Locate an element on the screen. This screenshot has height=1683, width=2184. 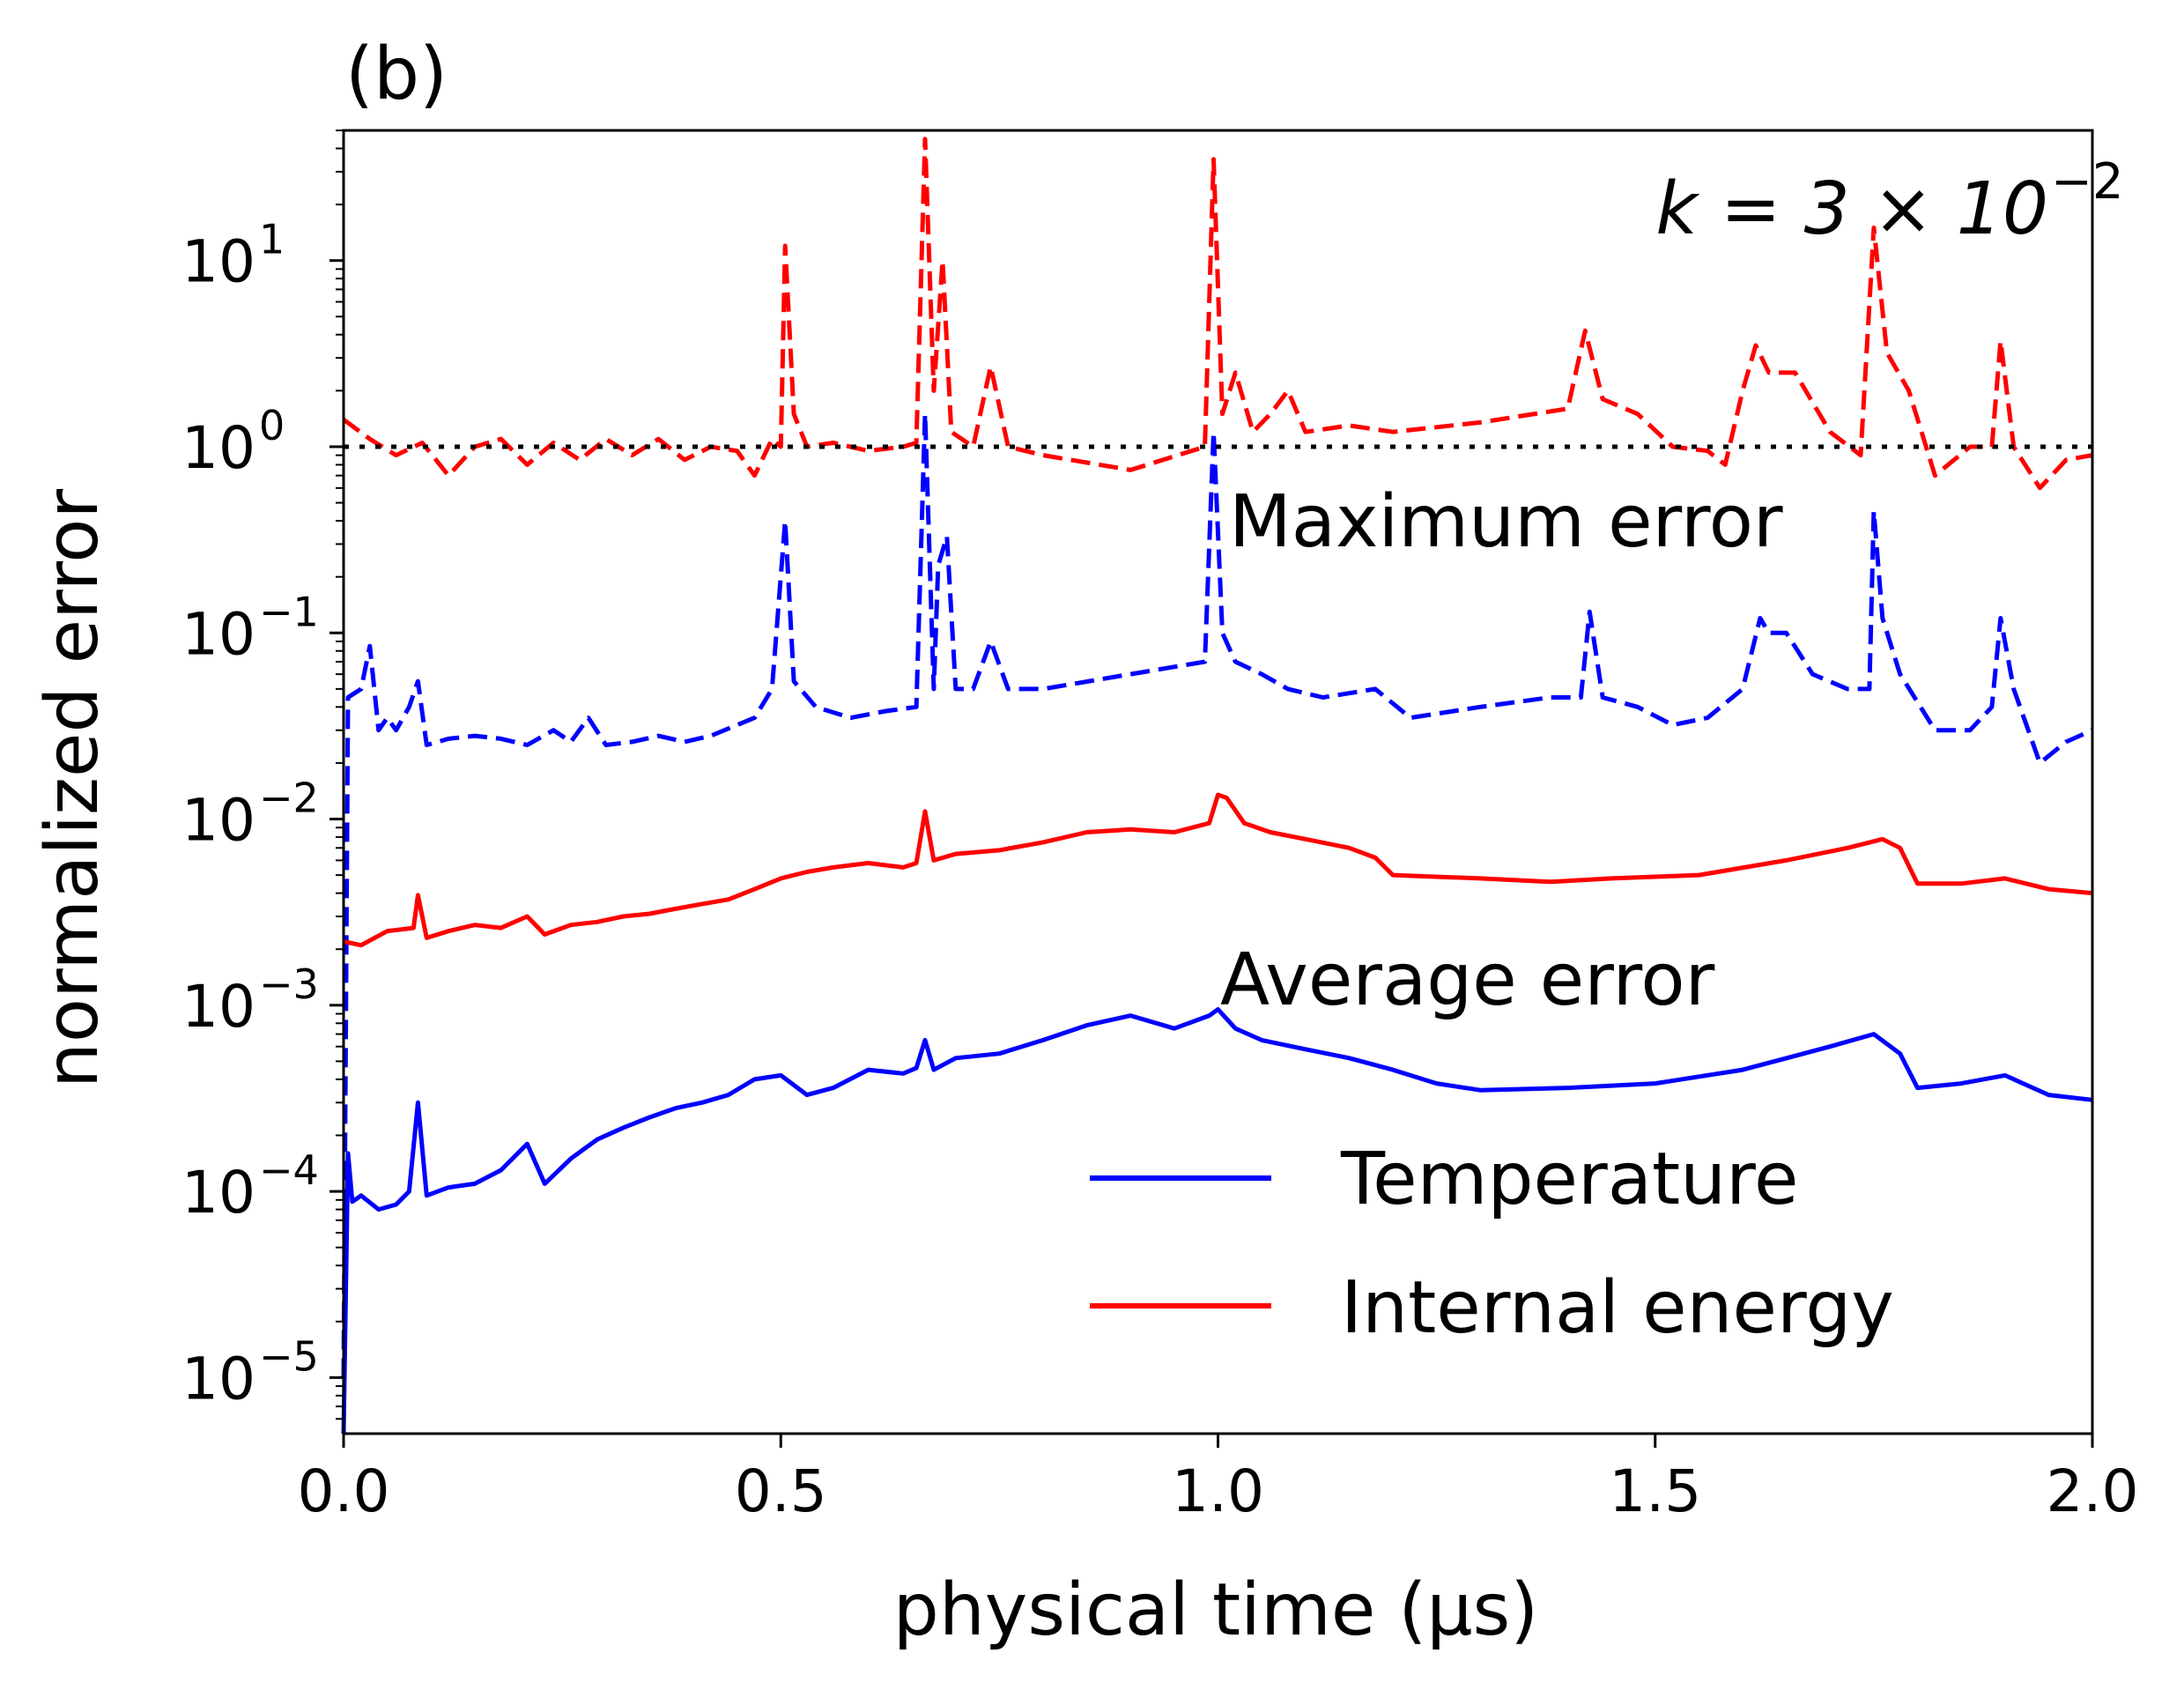
y-tick-exponent: −2 is located at coordinates (289, 798).